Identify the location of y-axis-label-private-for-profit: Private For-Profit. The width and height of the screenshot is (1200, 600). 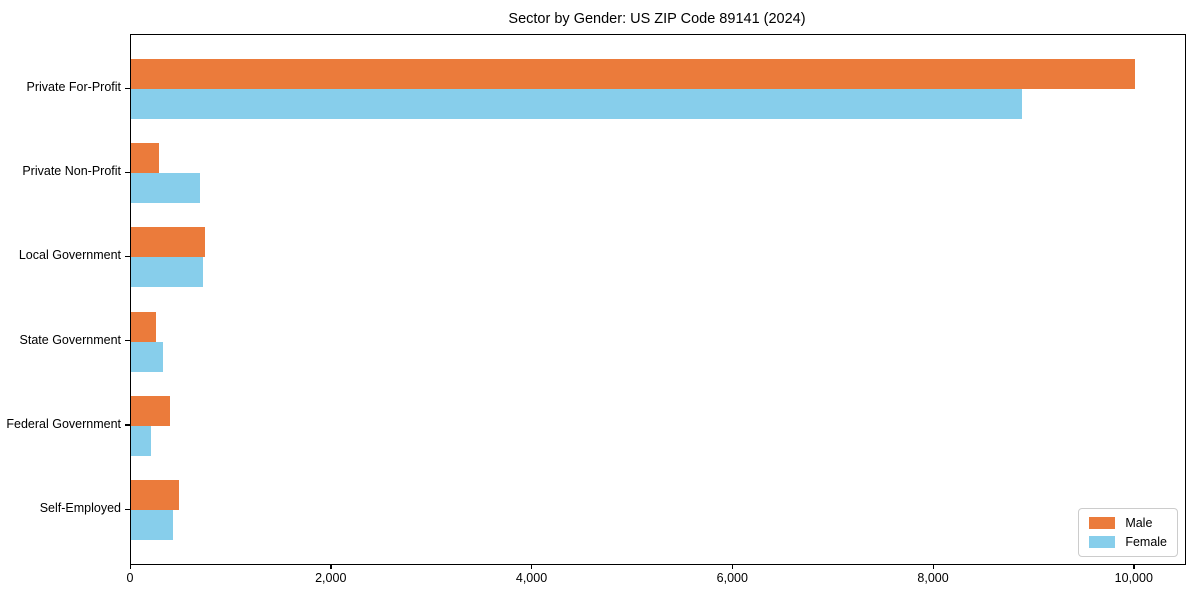
(73, 87).